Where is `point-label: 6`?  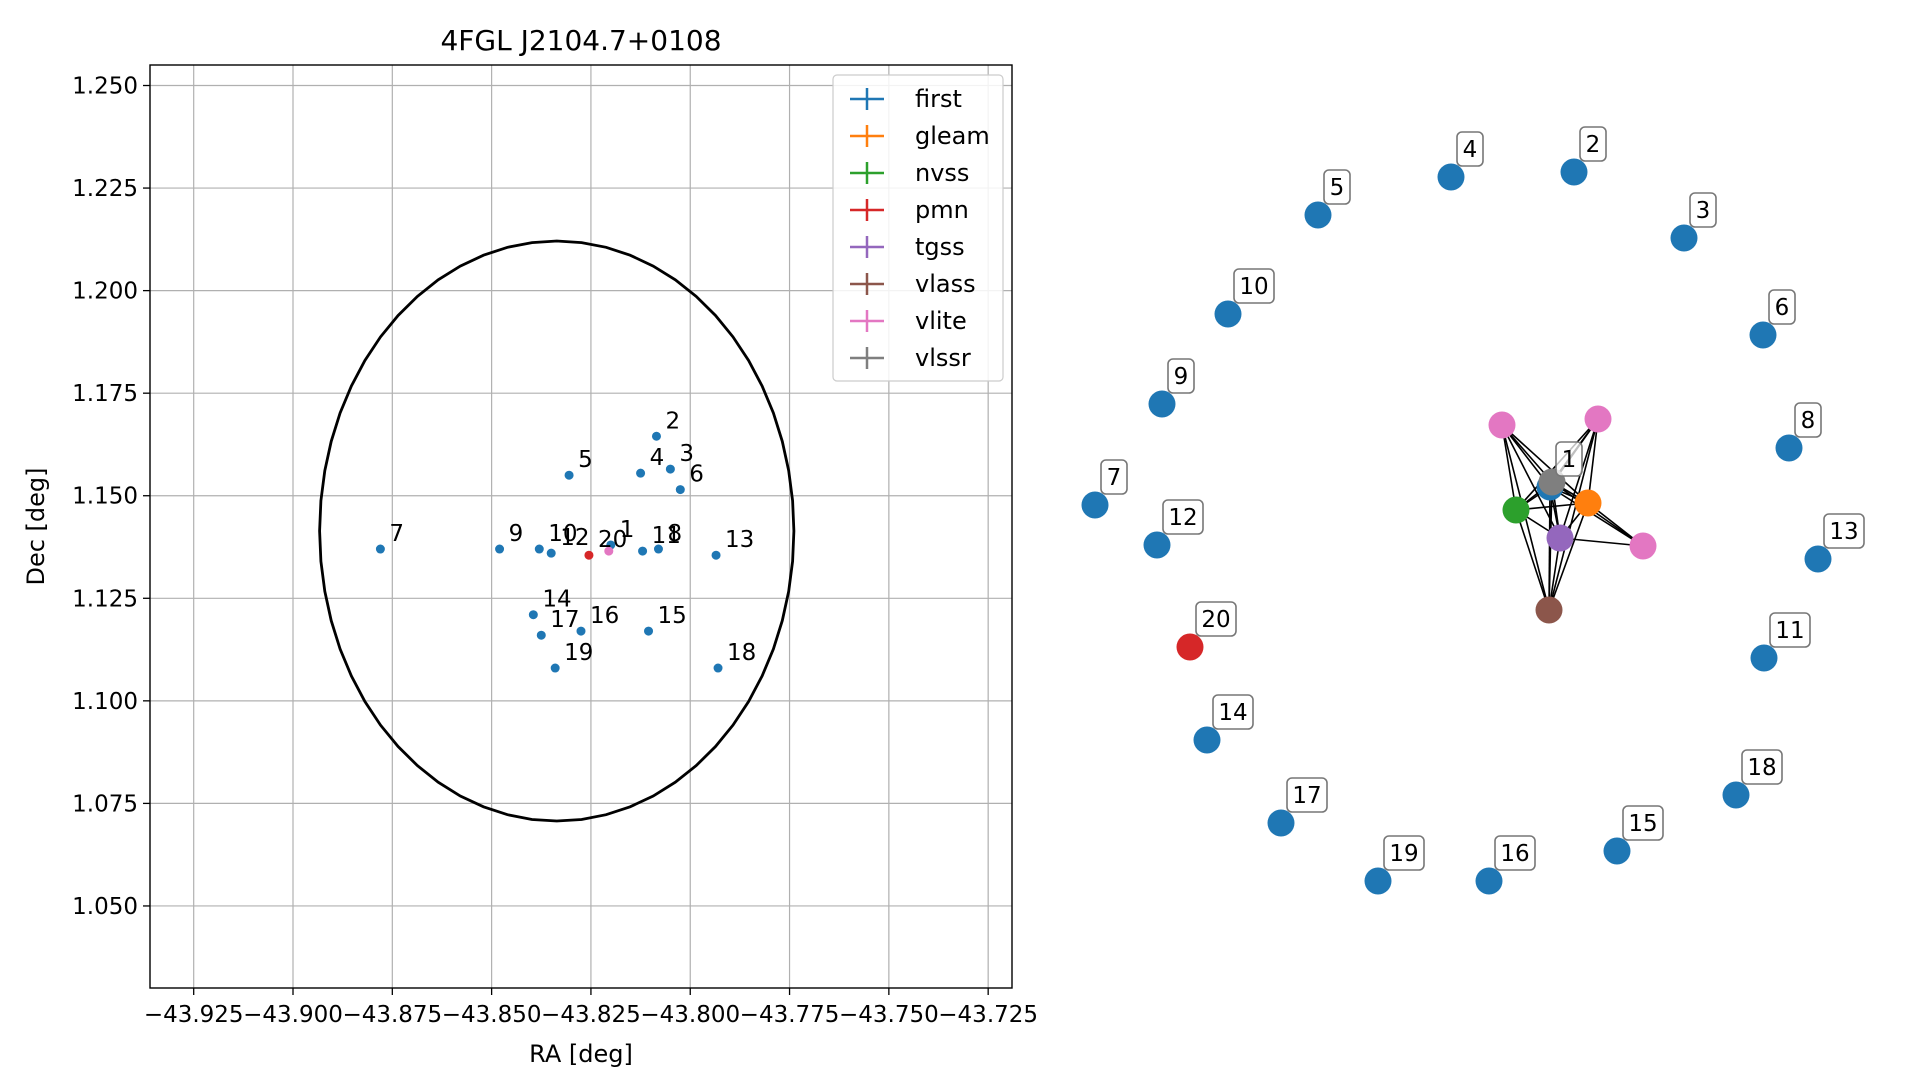 point-label: 6 is located at coordinates (696, 475).